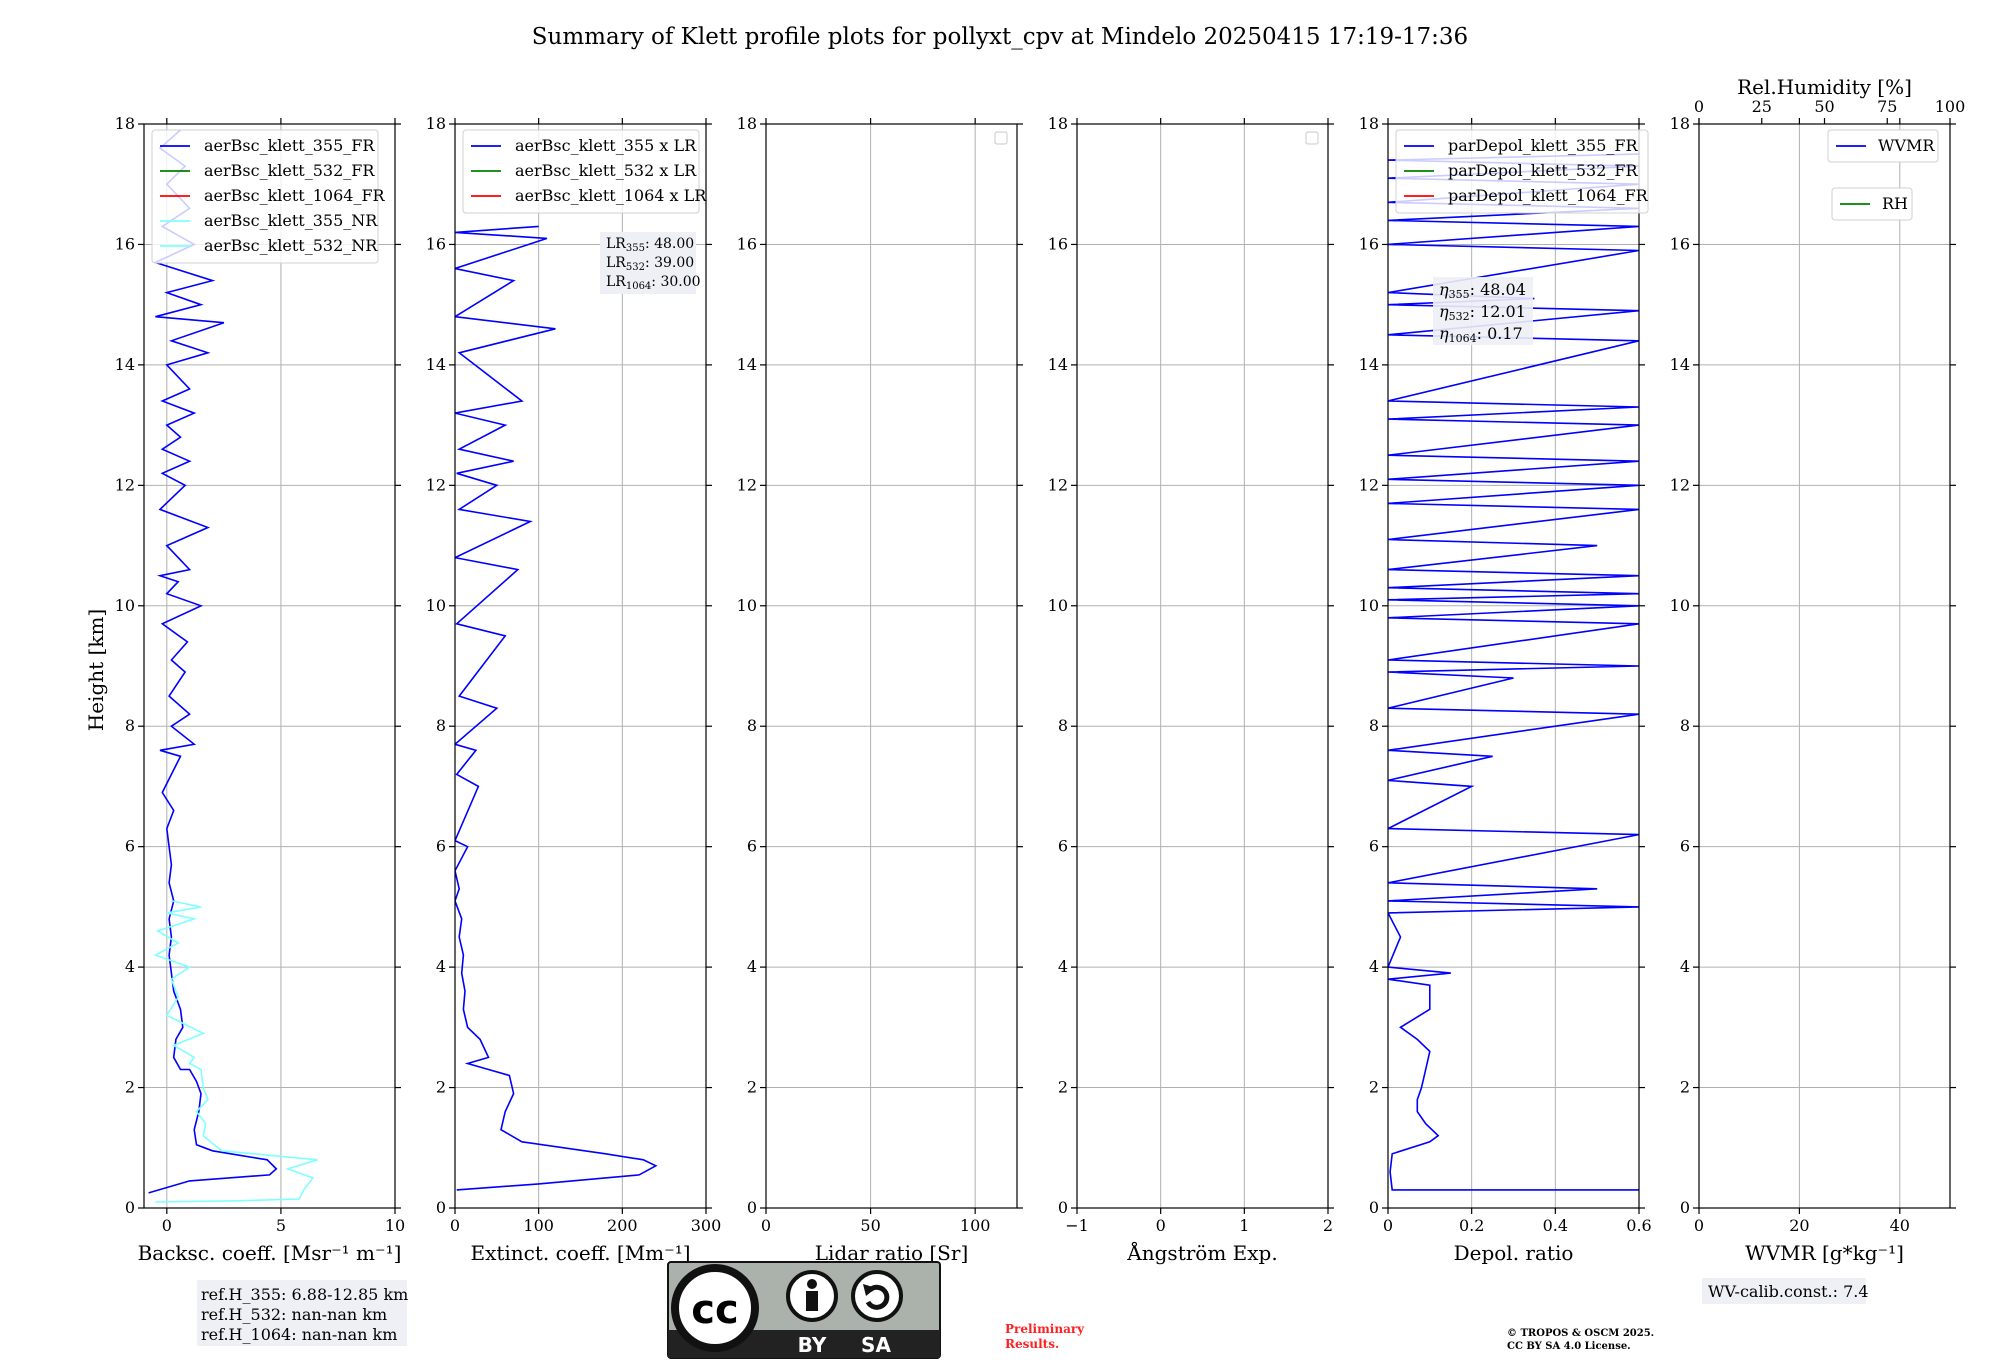 This screenshot has width=2000, height=1360. What do you see at coordinates (1699, 106) in the screenshot?
I see `x2-tick-label: 0` at bounding box center [1699, 106].